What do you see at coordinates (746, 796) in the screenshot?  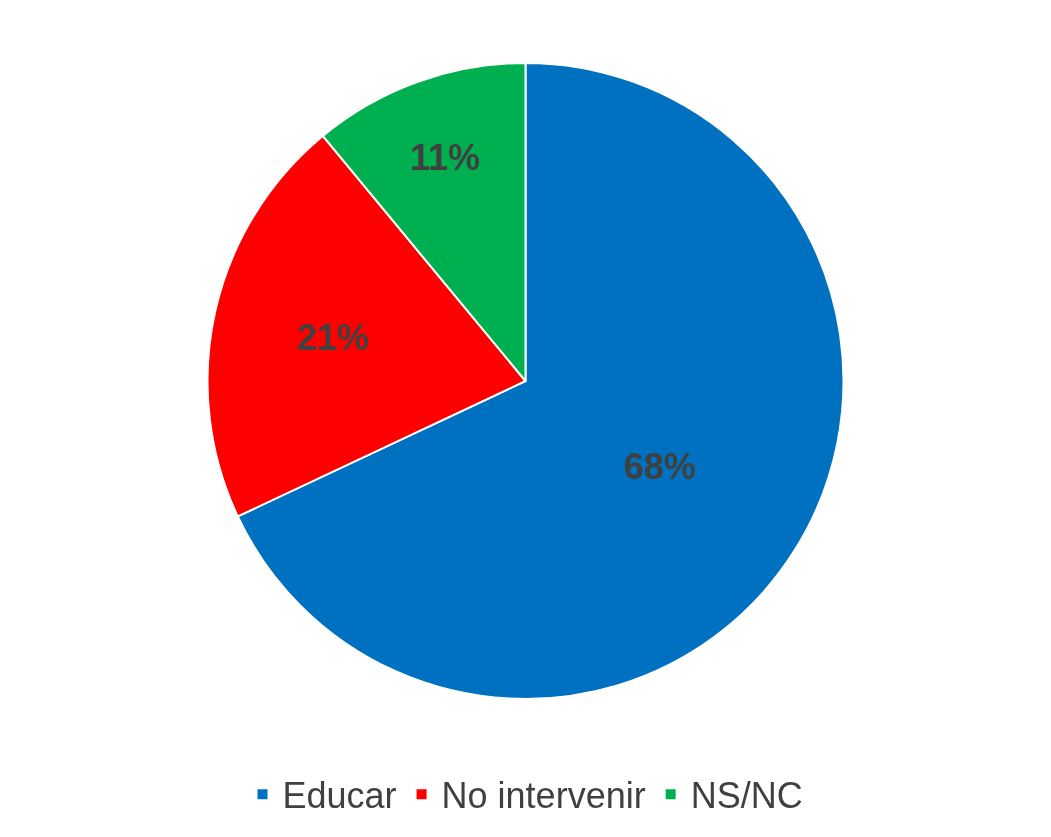 I see `legend-label: NS/NC` at bounding box center [746, 796].